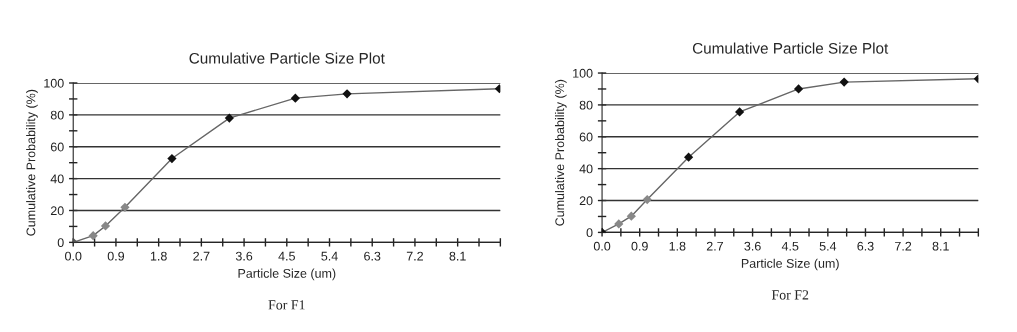 The height and width of the screenshot is (332, 1017). Describe the element at coordinates (790, 295) in the screenshot. I see `text: For F2` at that location.